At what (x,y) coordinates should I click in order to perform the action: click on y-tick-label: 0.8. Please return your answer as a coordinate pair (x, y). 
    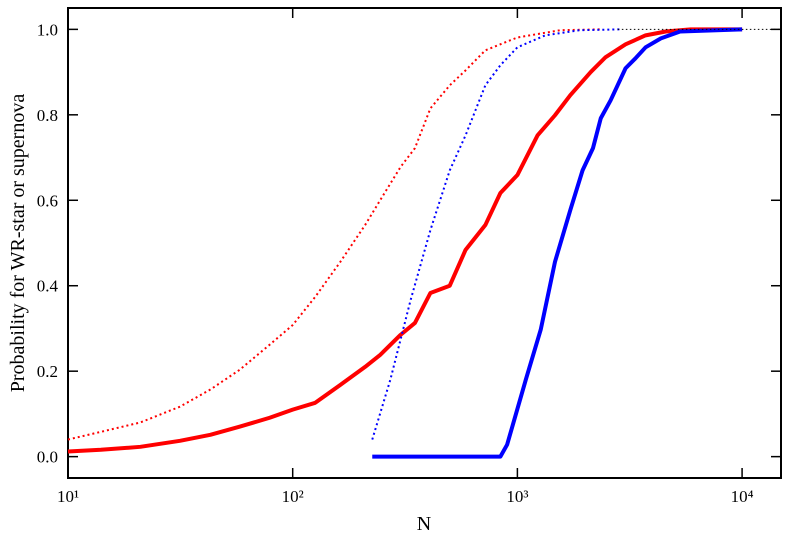
    Looking at the image, I should click on (47, 115).